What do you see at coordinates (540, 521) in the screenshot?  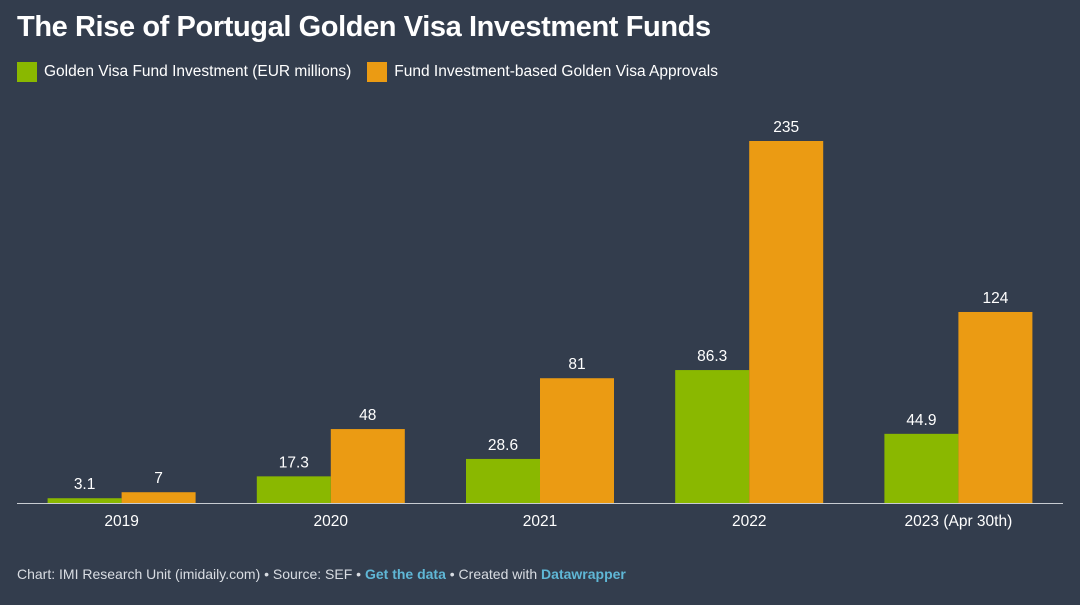 I see `x-tick-label-2: 2021` at bounding box center [540, 521].